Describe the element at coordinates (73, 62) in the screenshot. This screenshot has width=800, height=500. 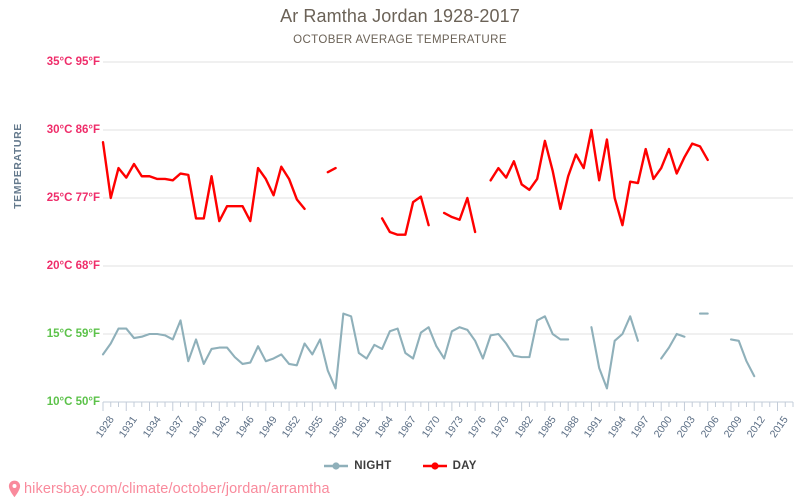
I see `y-tick-label: 35°C 95°F` at that location.